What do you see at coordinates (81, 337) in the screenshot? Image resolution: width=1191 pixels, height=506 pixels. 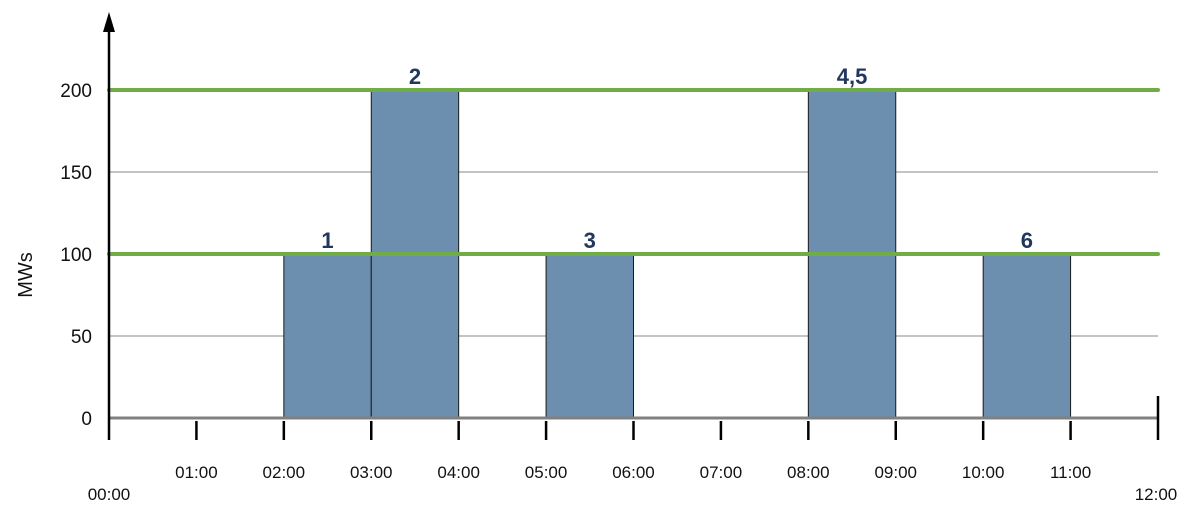 I see `y-tick-label-50: 50` at bounding box center [81, 337].